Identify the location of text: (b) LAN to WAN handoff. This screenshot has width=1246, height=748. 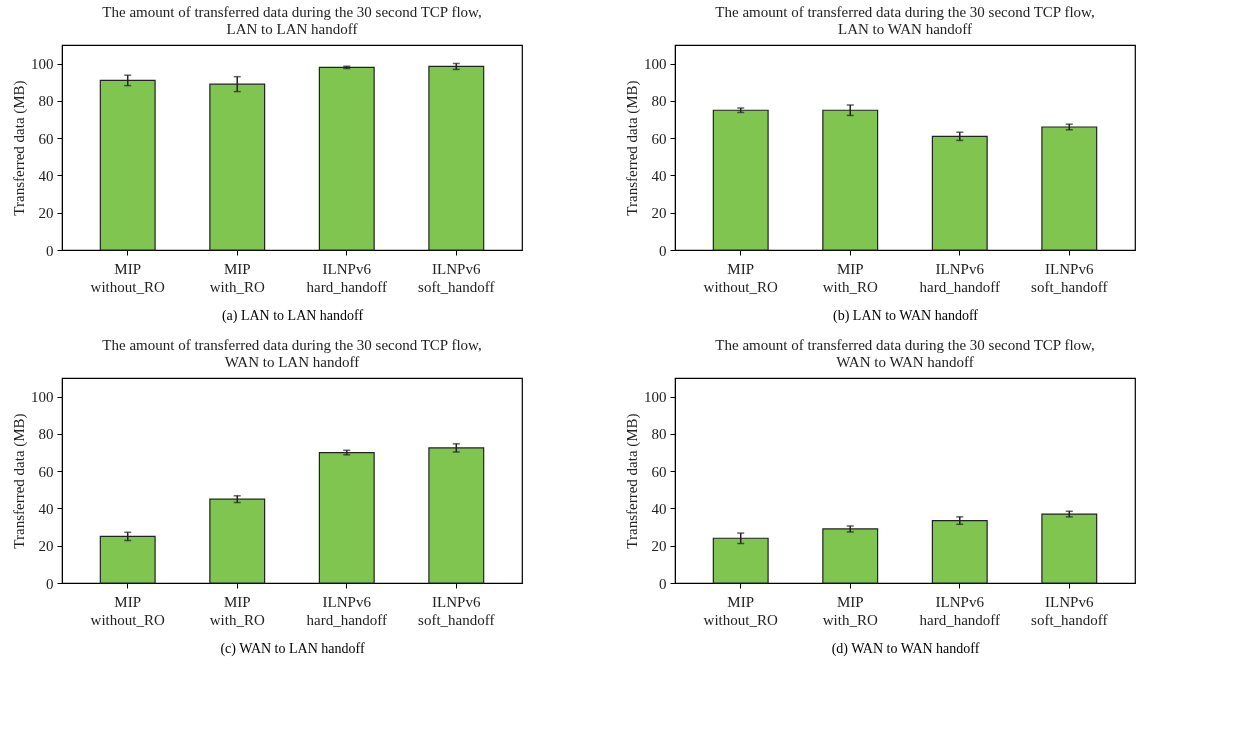
(906, 315).